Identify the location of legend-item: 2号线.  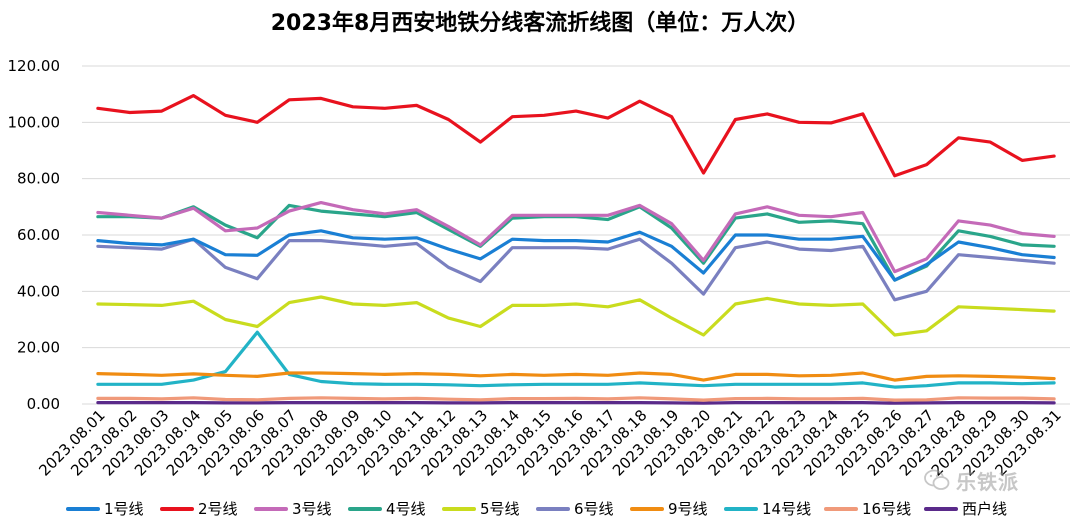
(199, 509).